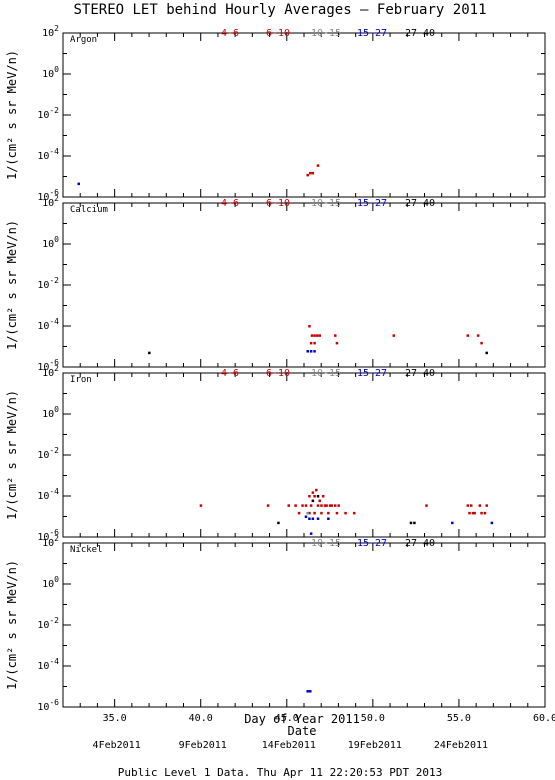 Image resolution: width=555 pixels, height=780 pixels. I want to click on date-label: 9Feb2011, so click(203, 745).